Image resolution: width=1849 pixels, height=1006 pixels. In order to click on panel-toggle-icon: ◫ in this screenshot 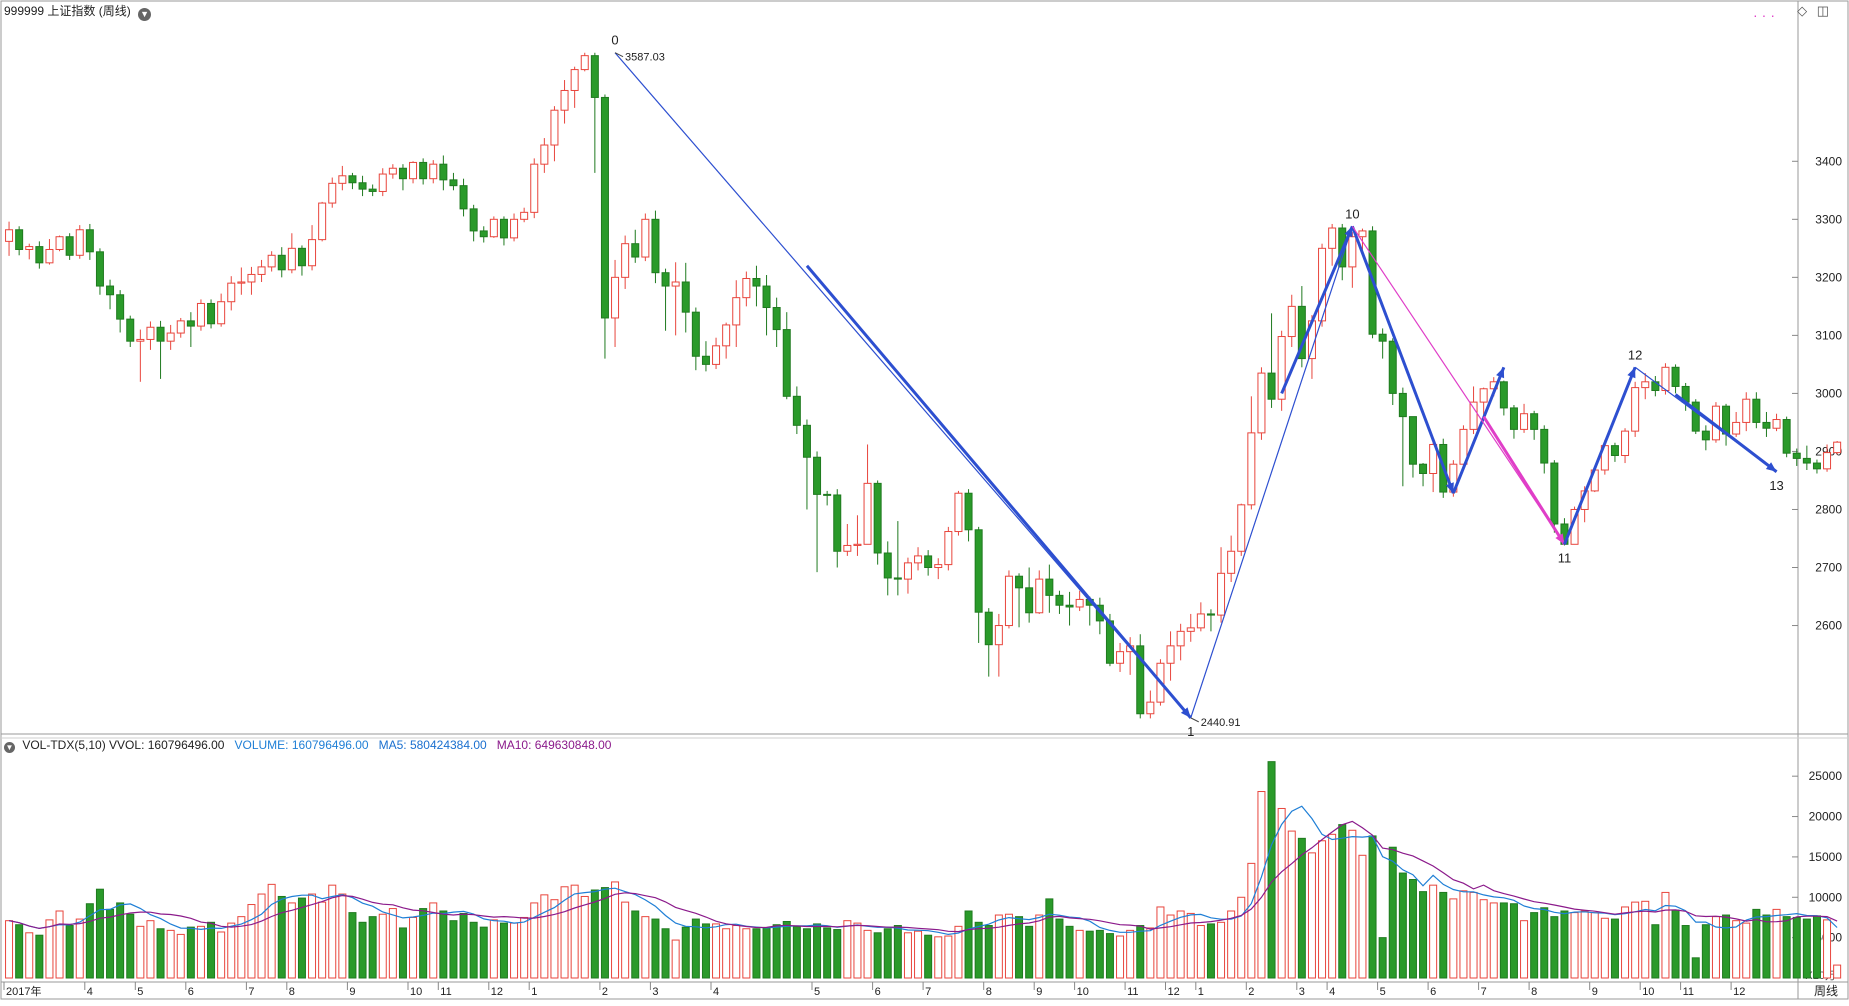, I will do `click(1822, 10)`.